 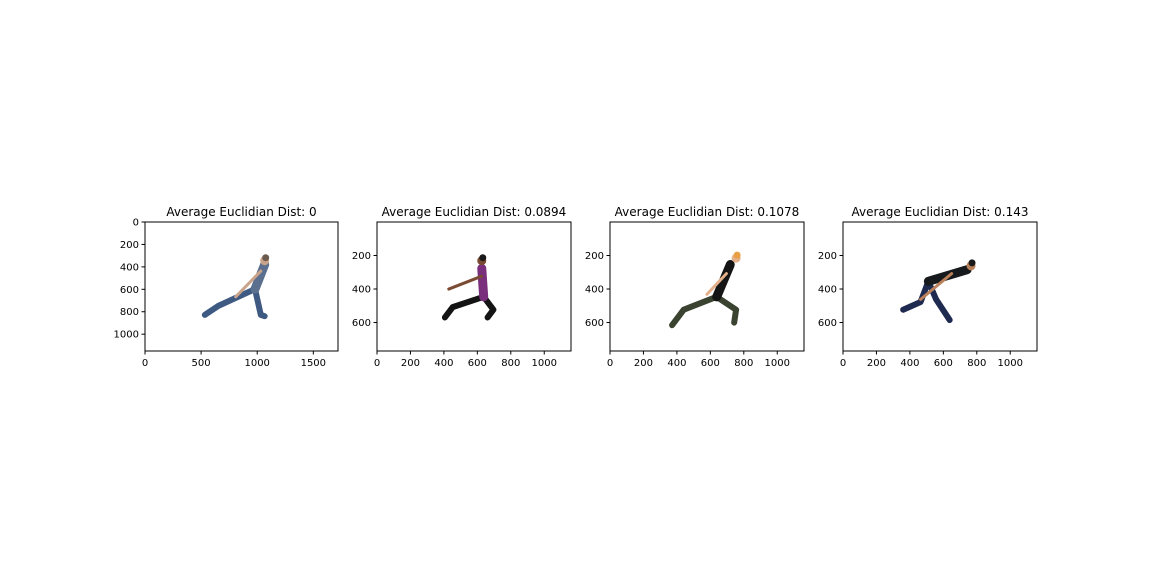 I want to click on subplot-title: Average Euclidian Dist: 0.143, so click(x=939, y=212).